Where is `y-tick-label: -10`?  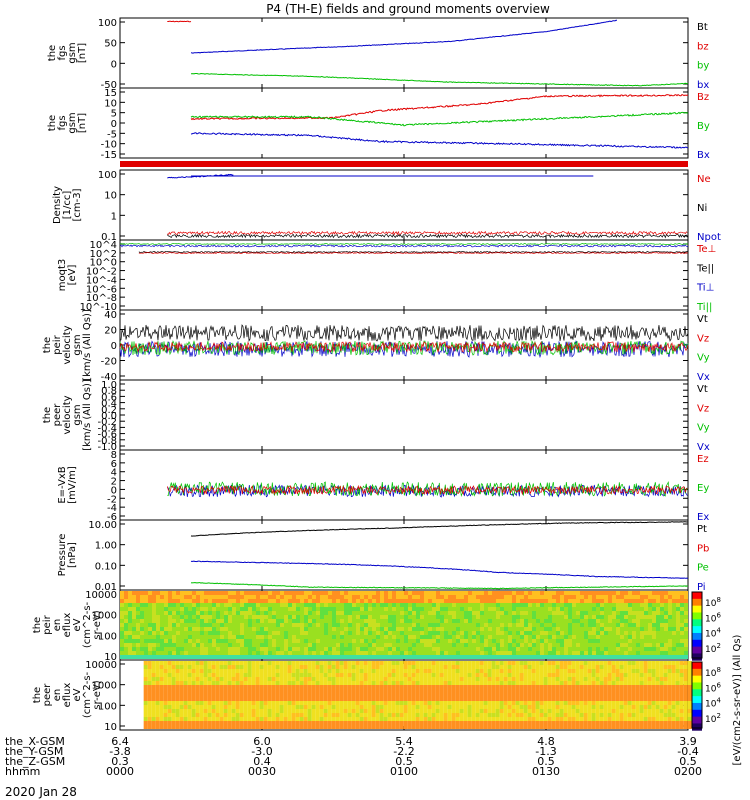 y-tick-label: -10 is located at coordinates (109, 145).